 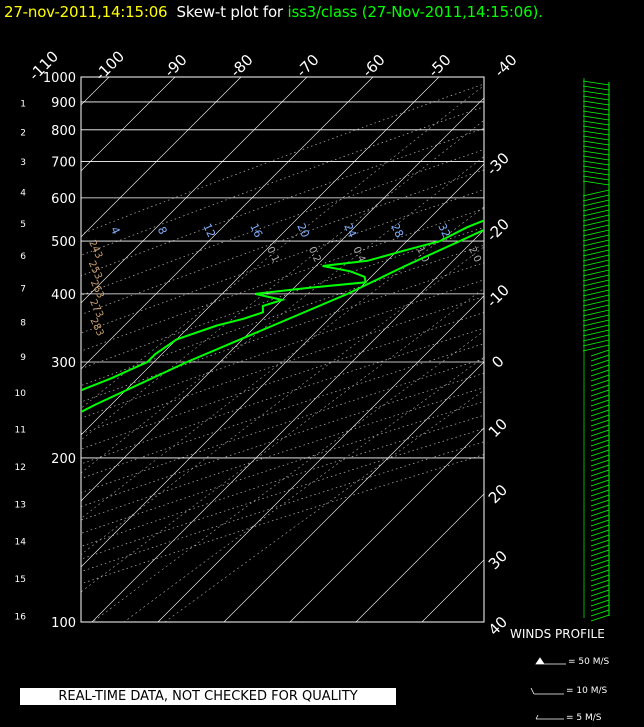 What do you see at coordinates (20, 468) in the screenshot?
I see `height-label: 12` at bounding box center [20, 468].